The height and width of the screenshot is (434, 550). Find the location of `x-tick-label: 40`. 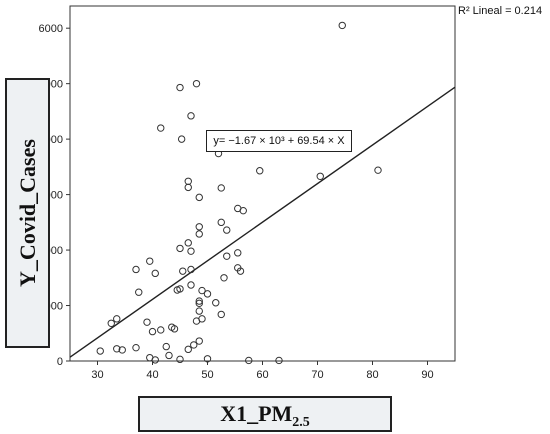

x-tick-label: 40 is located at coordinates (152, 375).